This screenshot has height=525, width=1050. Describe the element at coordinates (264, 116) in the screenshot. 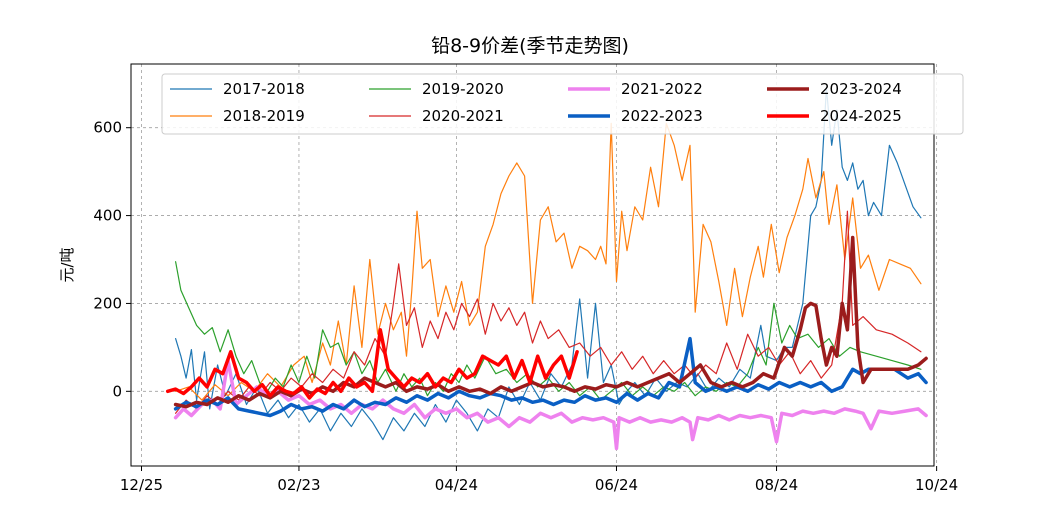

I see `legend-label: 2018-2019` at that location.